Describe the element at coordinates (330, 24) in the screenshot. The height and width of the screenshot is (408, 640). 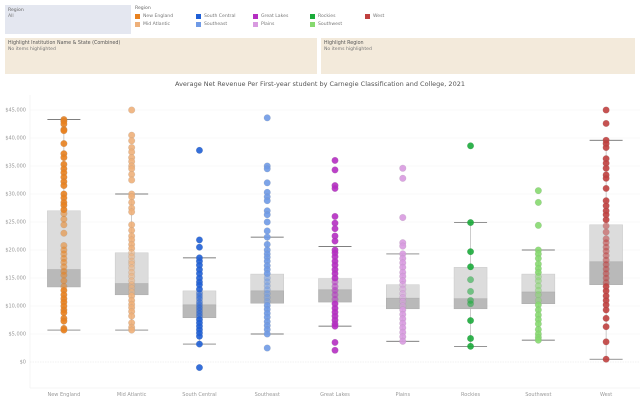
I see `legend-label: Southwest` at that location.